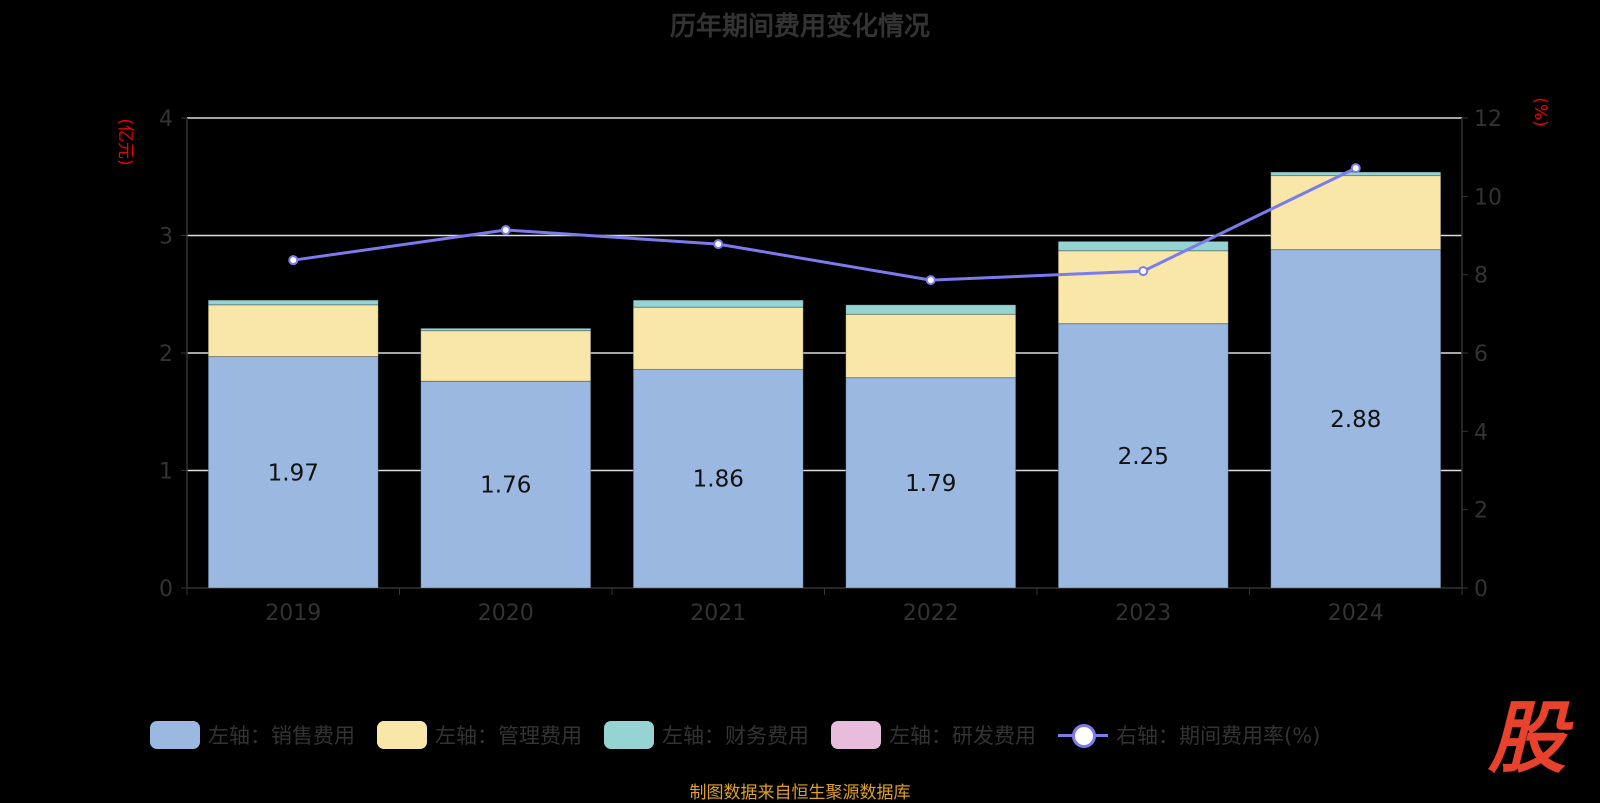 The height and width of the screenshot is (803, 1600). I want to click on y-tick-label-right: 8, so click(1481, 276).